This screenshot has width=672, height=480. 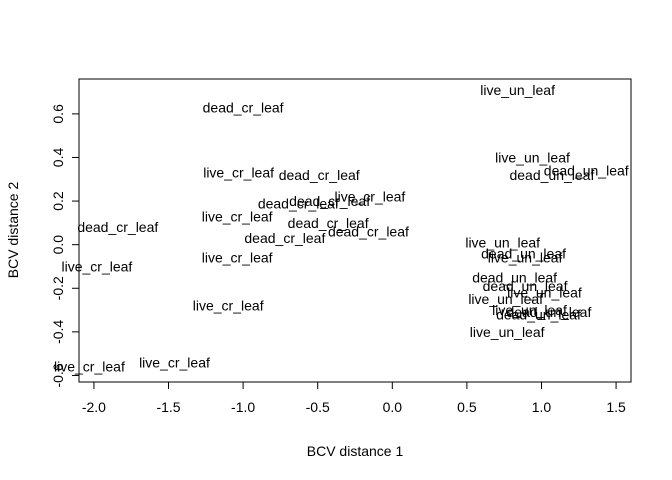 I want to click on y-tick-label: 0.2, so click(x=58, y=201).